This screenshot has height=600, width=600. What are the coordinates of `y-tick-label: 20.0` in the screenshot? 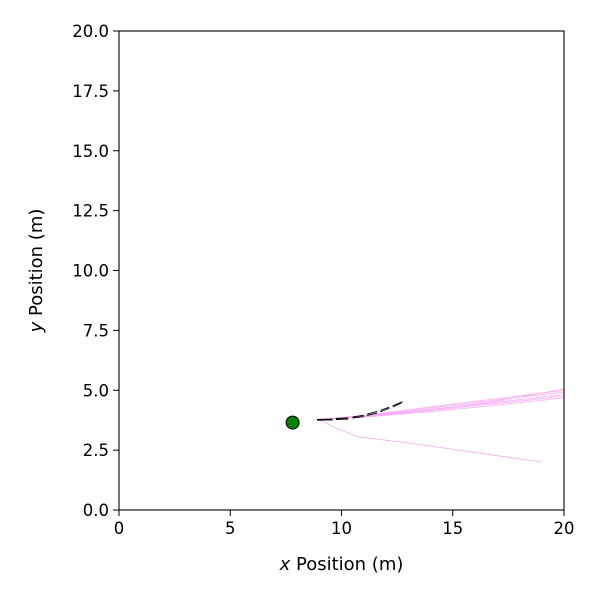 It's located at (90, 31).